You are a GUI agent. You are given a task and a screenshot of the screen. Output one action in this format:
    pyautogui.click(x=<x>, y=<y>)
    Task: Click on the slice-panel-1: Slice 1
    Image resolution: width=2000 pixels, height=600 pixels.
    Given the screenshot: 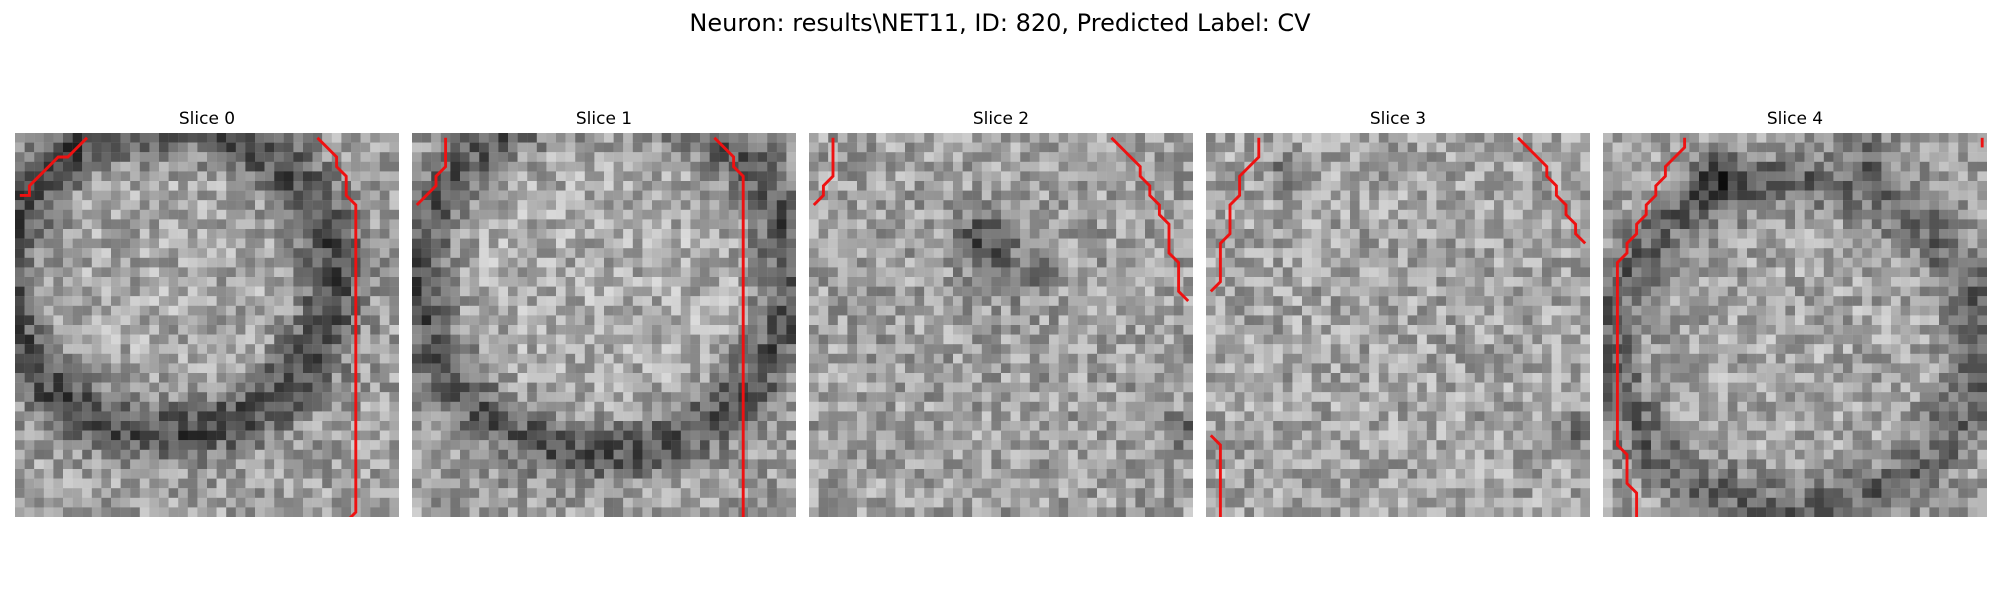 What is the action you would take?
    pyautogui.click(x=604, y=312)
    